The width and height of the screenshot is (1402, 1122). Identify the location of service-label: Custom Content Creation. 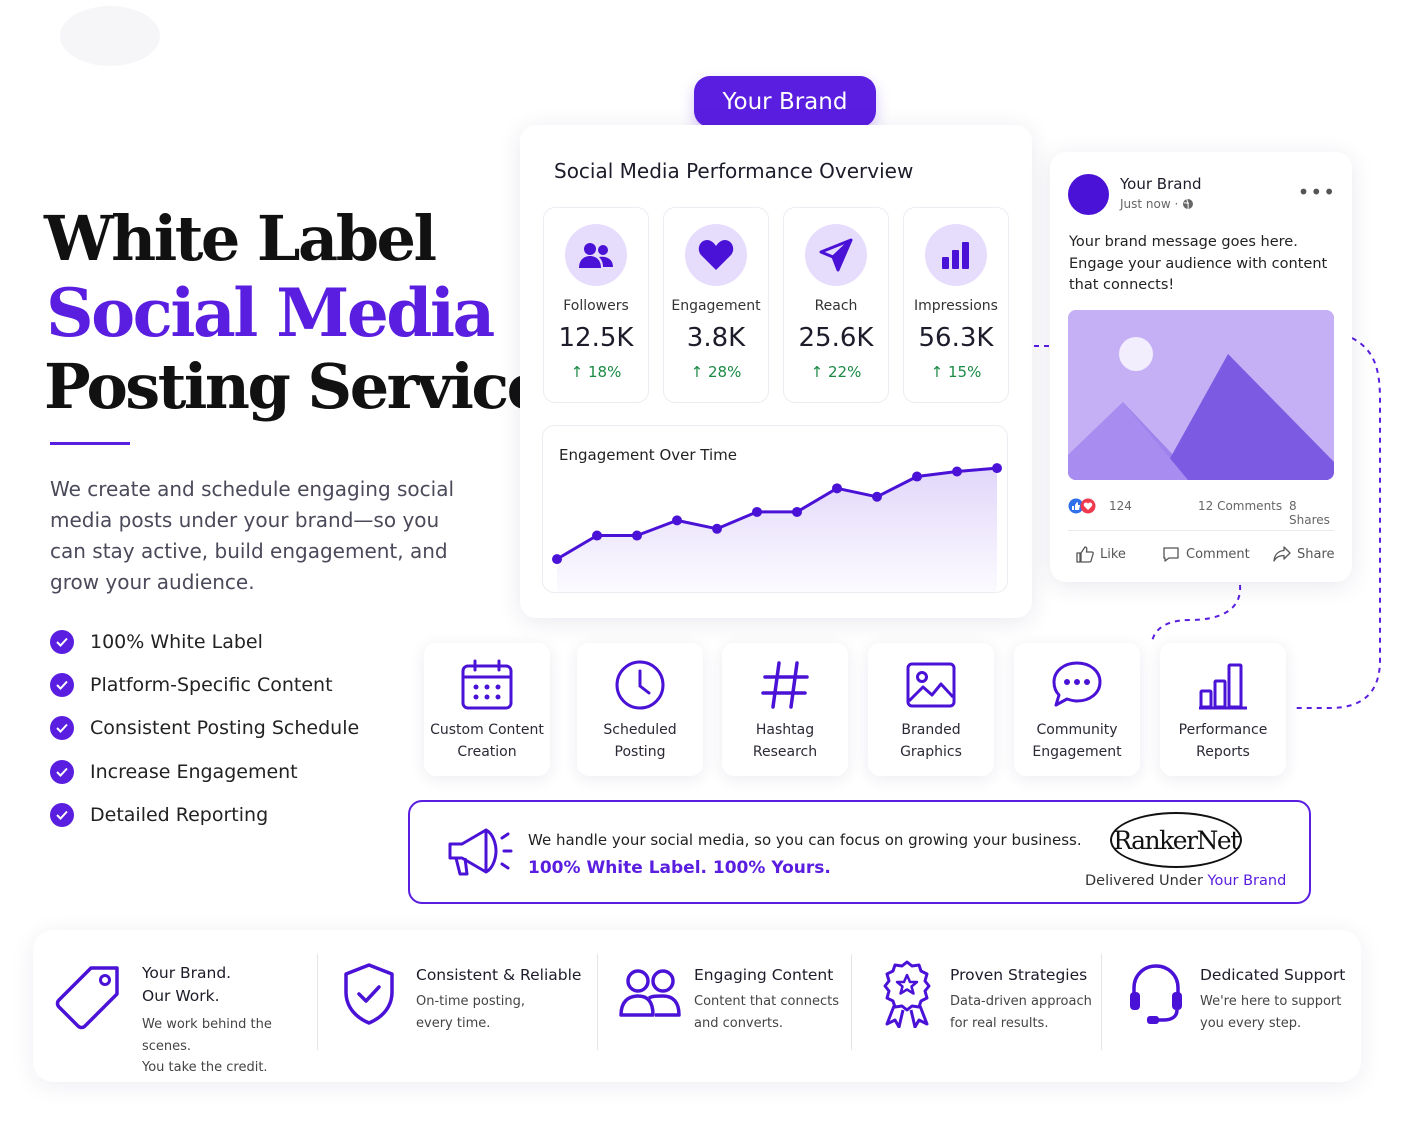
(487, 741).